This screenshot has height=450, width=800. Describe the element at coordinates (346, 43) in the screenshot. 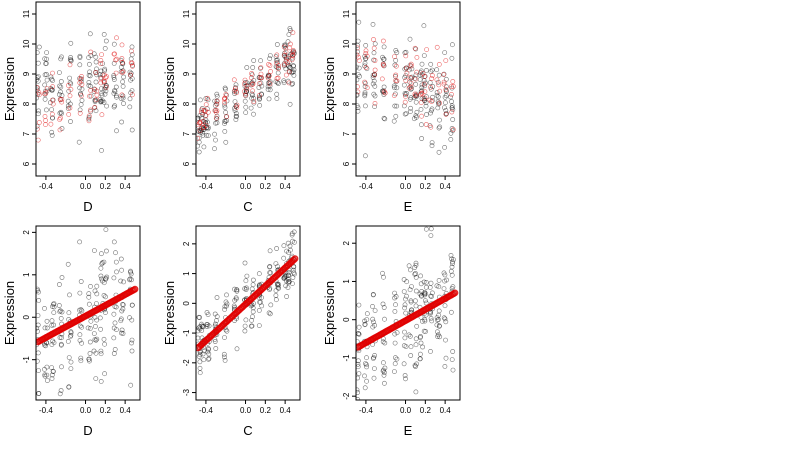

I see `y-tick-label: 10` at that location.